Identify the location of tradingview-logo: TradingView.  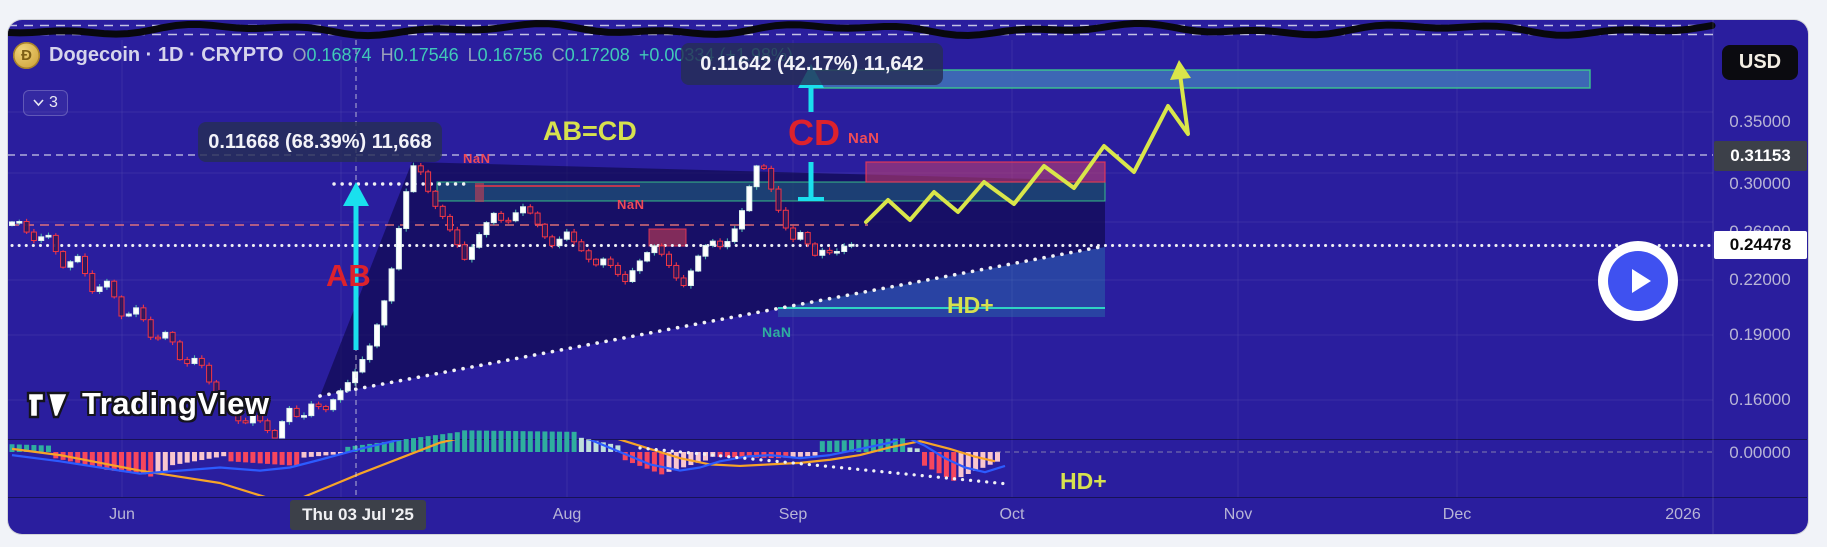
(148, 404).